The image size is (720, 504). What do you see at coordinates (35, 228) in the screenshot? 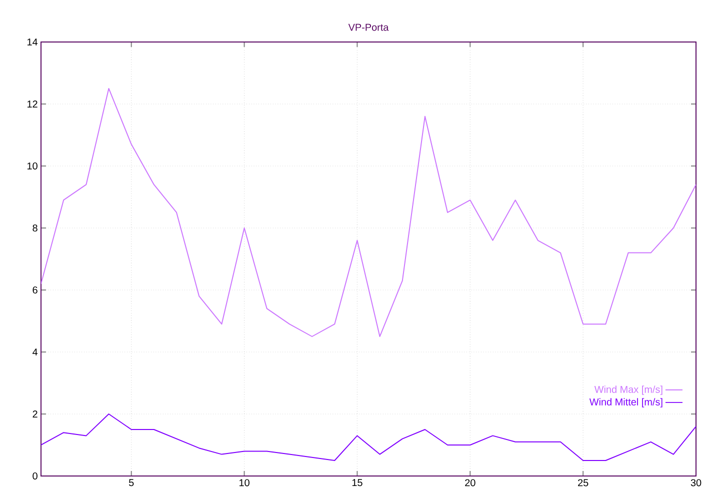
I see `y-tick-label: 8` at bounding box center [35, 228].